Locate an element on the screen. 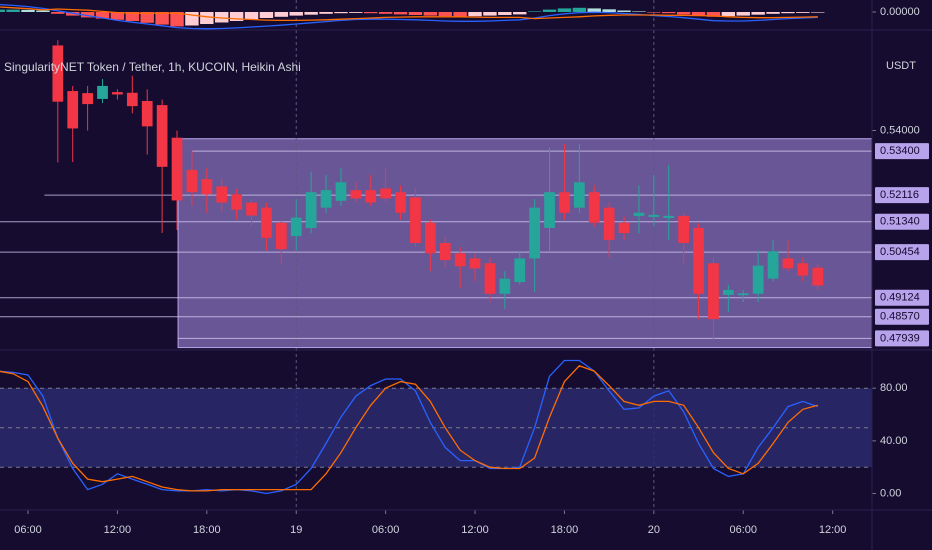 This screenshot has height=550, width=932. x-tick-label: 20 is located at coordinates (654, 530).